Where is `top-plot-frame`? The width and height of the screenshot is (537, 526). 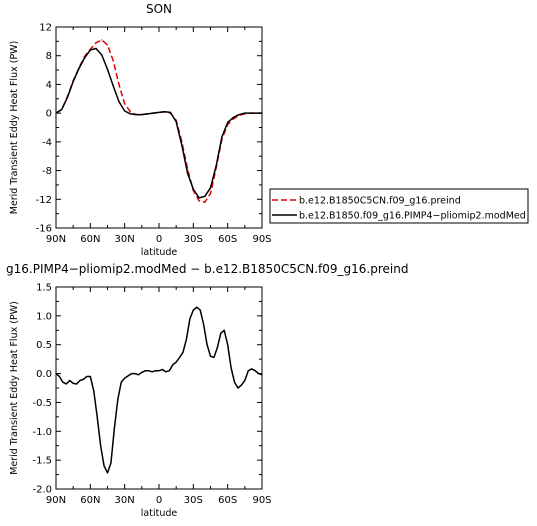 top-plot-frame is located at coordinates (159, 127).